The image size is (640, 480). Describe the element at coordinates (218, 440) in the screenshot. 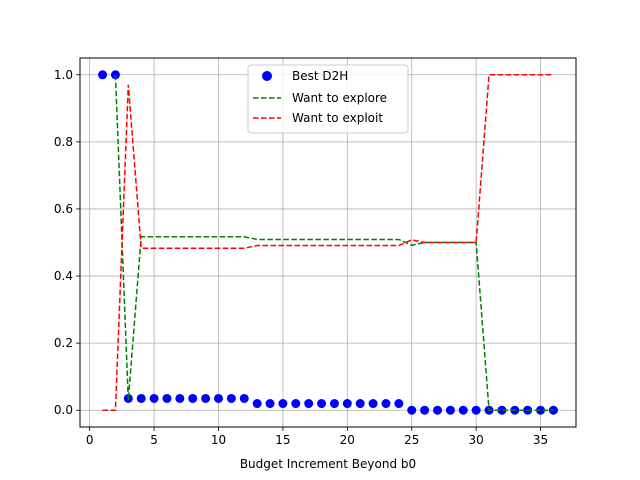

I see `x-tick-label: 10` at that location.